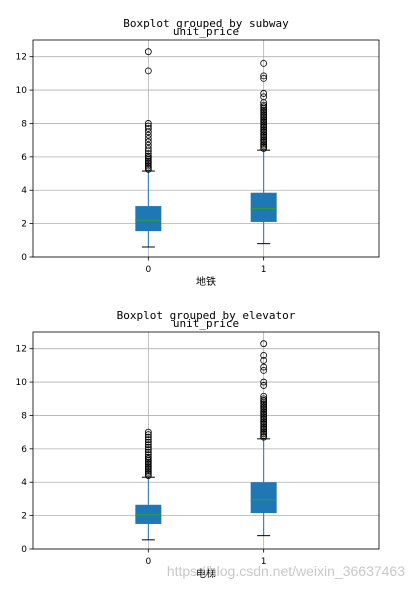 The image size is (413, 589). What do you see at coordinates (206, 315) in the screenshot?
I see `chart-suptitle: Boxplot grouped by elevator` at bounding box center [206, 315].